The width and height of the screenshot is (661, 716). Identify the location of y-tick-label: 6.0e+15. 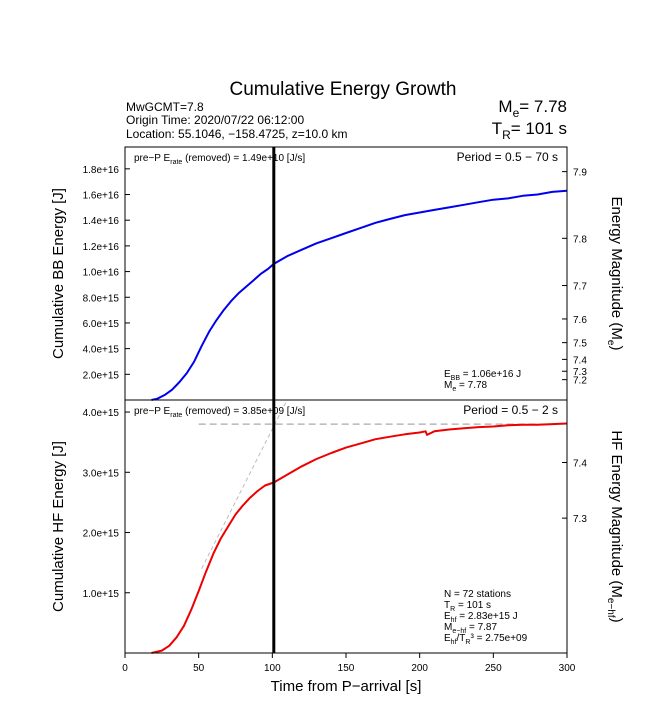
(101, 324).